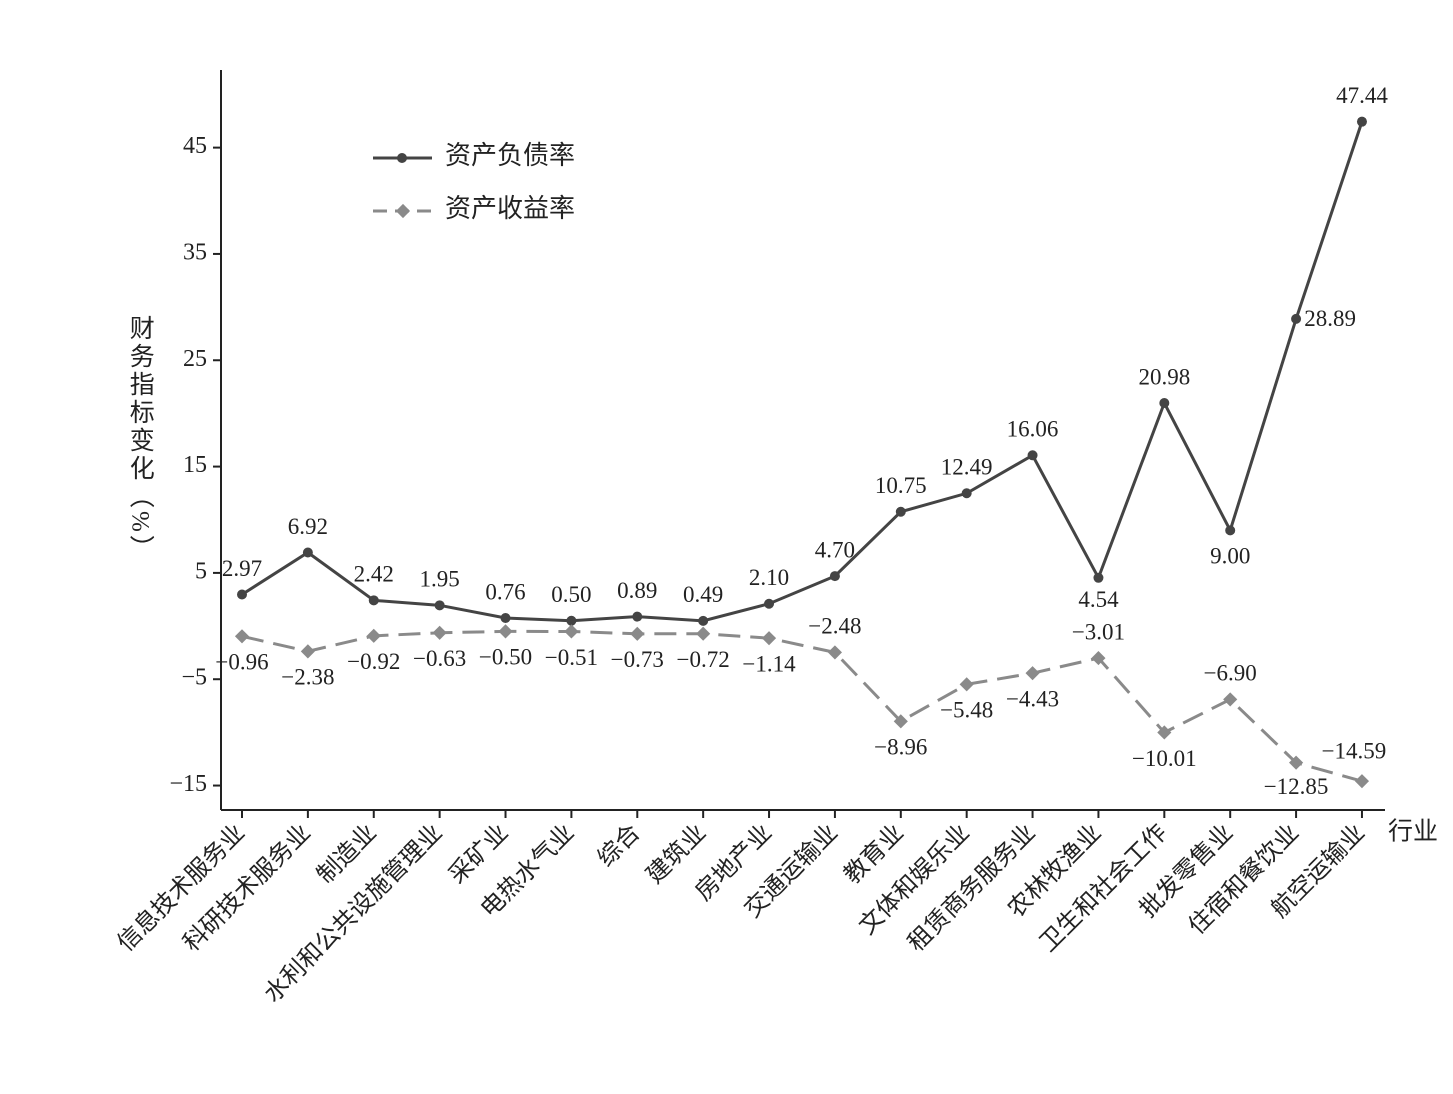 Image resolution: width=1453 pixels, height=1094 pixels. Describe the element at coordinates (769, 577) in the screenshot. I see `data-label: 2.10` at that location.